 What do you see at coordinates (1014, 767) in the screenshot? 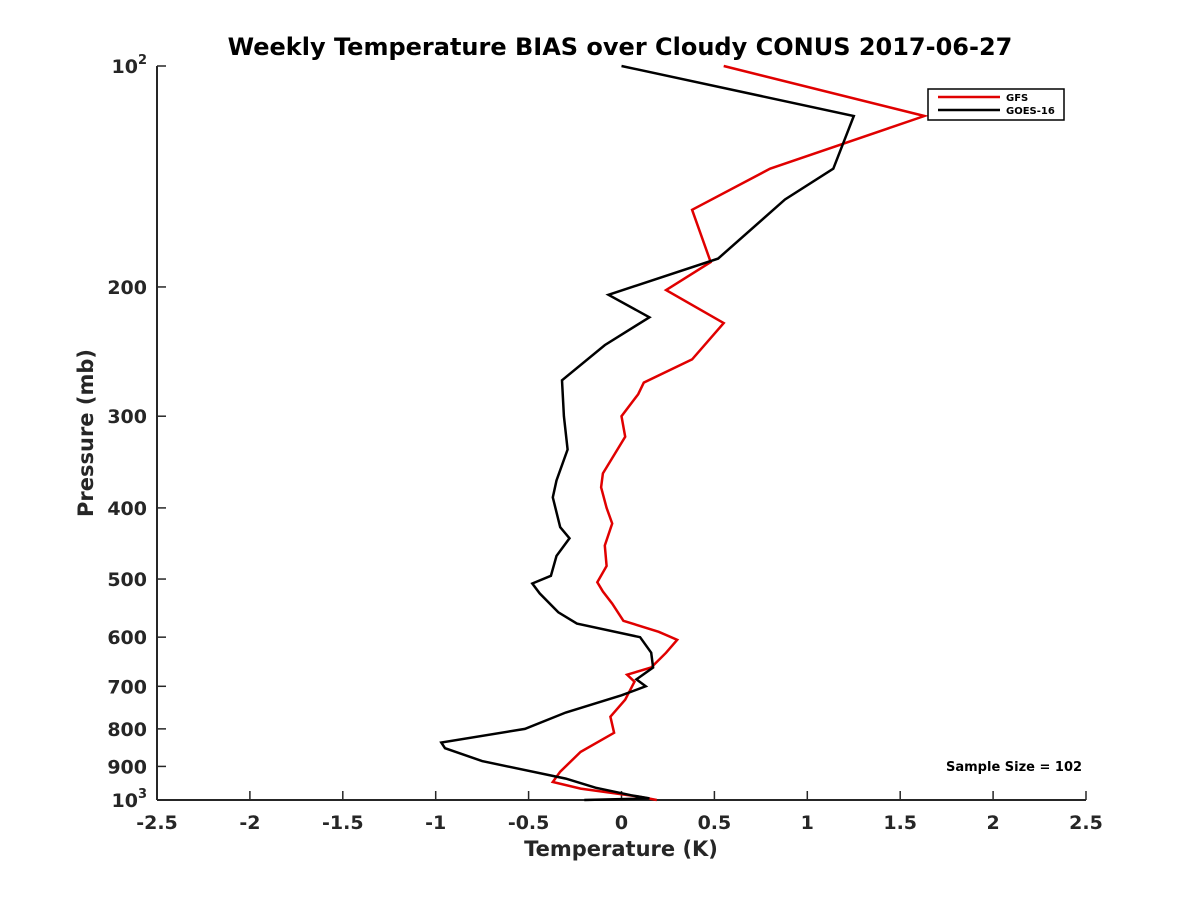
I see `sample-size-annotation: Sample Size = 102` at bounding box center [1014, 767].